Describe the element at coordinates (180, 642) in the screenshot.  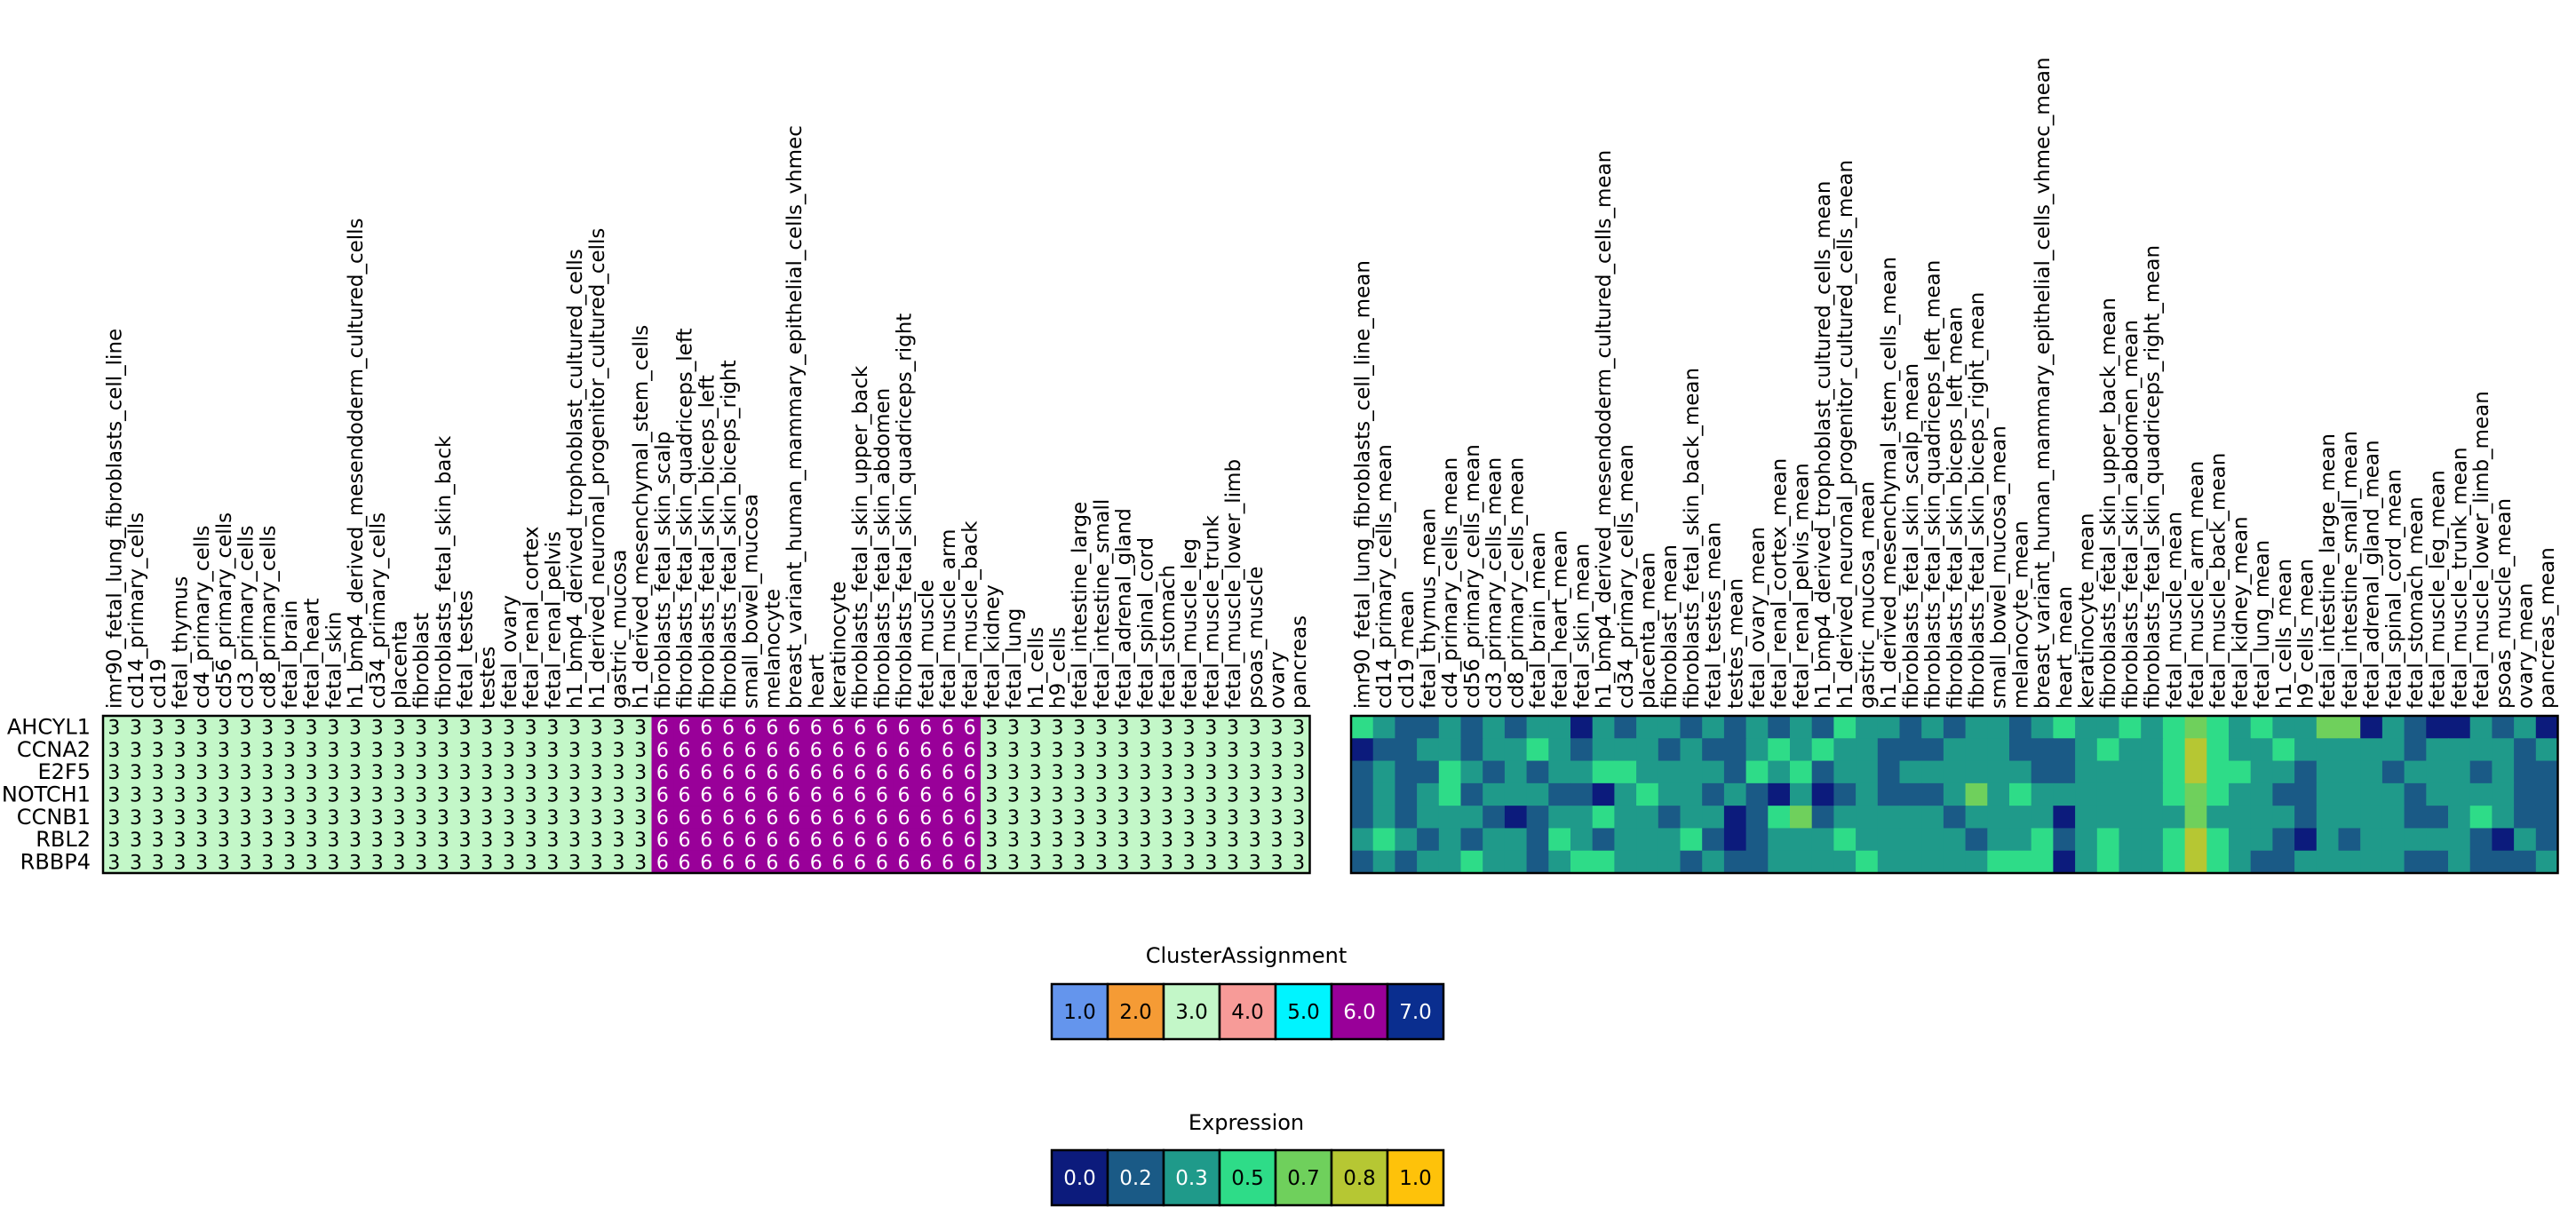
I see `cluster-column-label: fetal_thymus` at that location.